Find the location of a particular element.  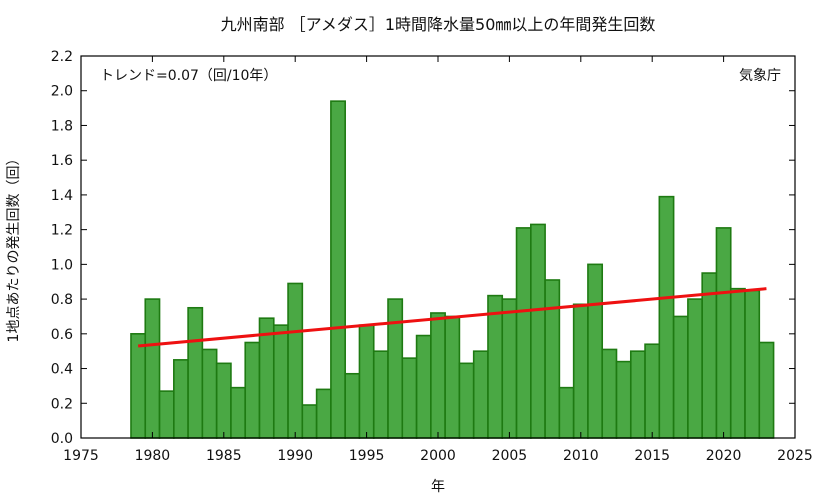

bar-1979 is located at coordinates (138, 386).